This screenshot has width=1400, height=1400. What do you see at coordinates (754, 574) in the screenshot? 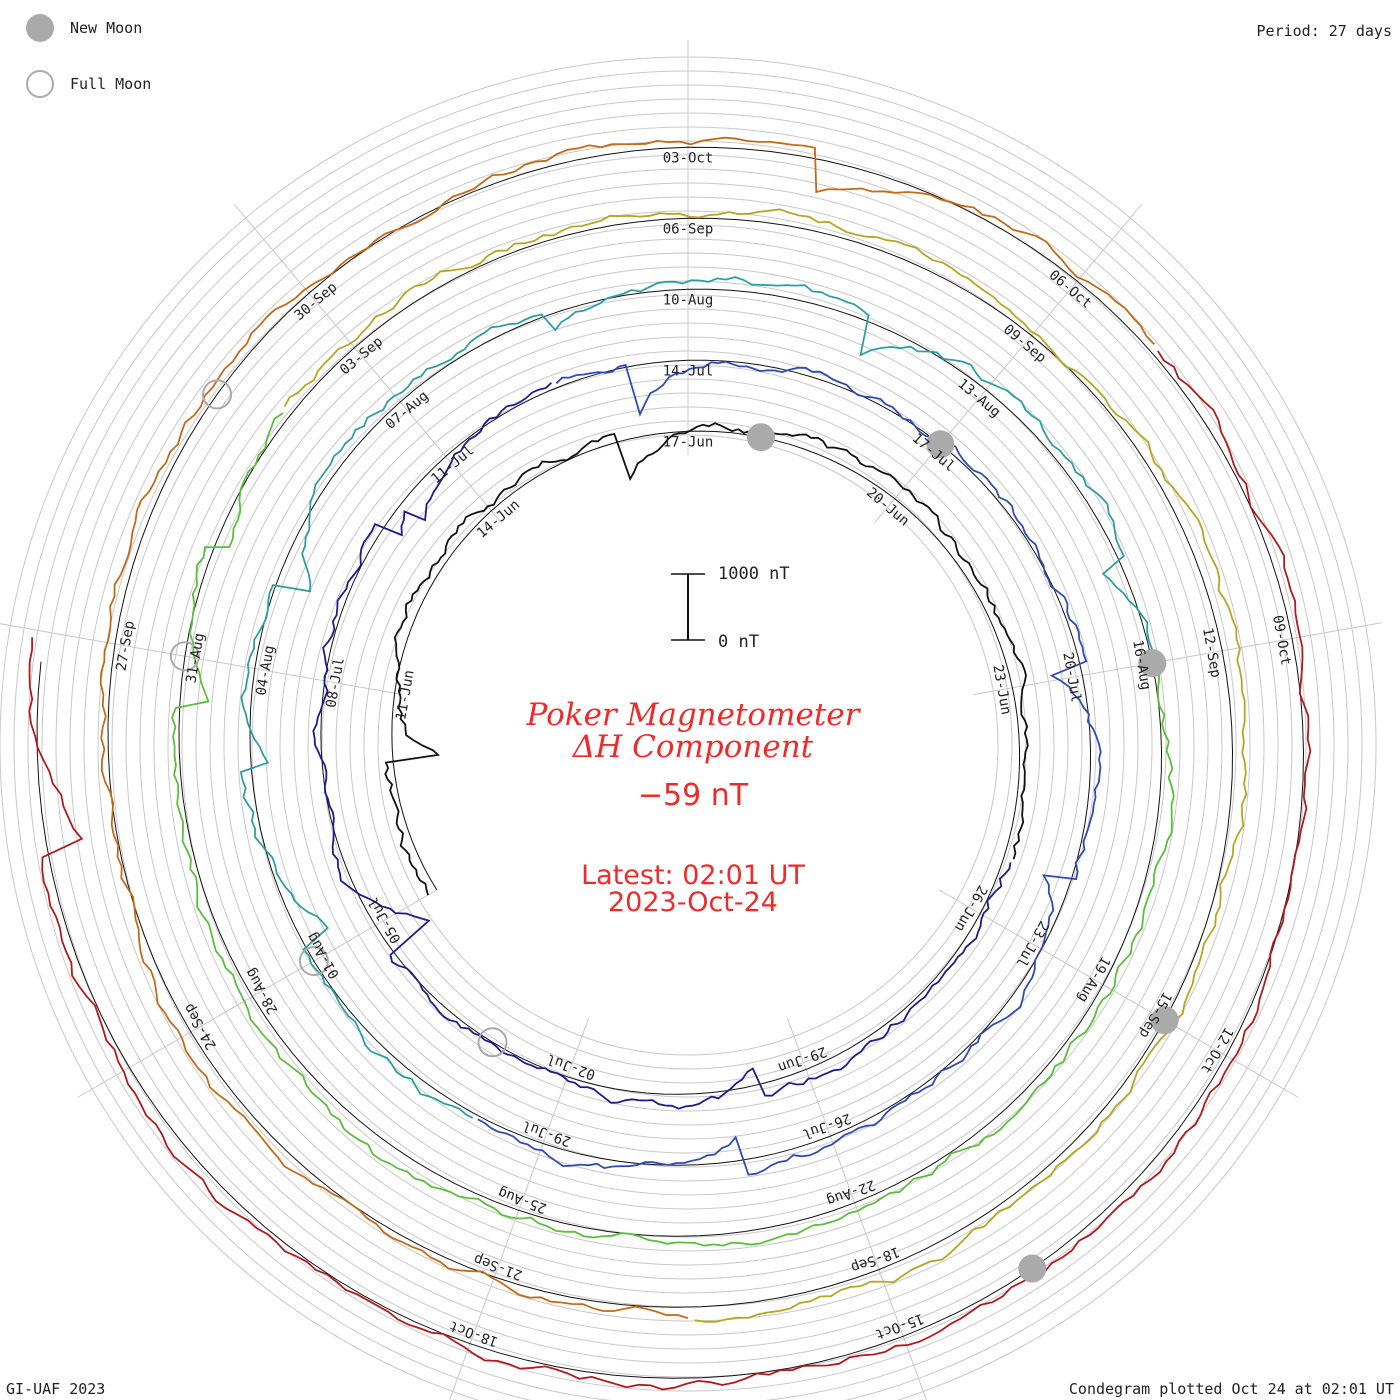
I see `scale-bar-top-label: 1000 nT` at bounding box center [754, 574].